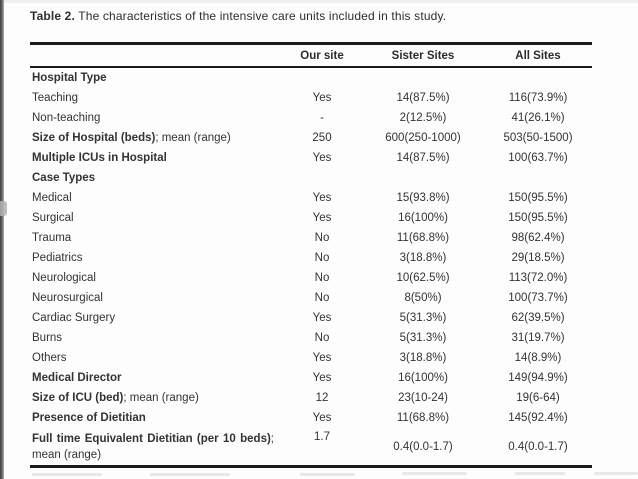  I want to click on cell-all-sites: 62(39.5%), so click(538, 318).